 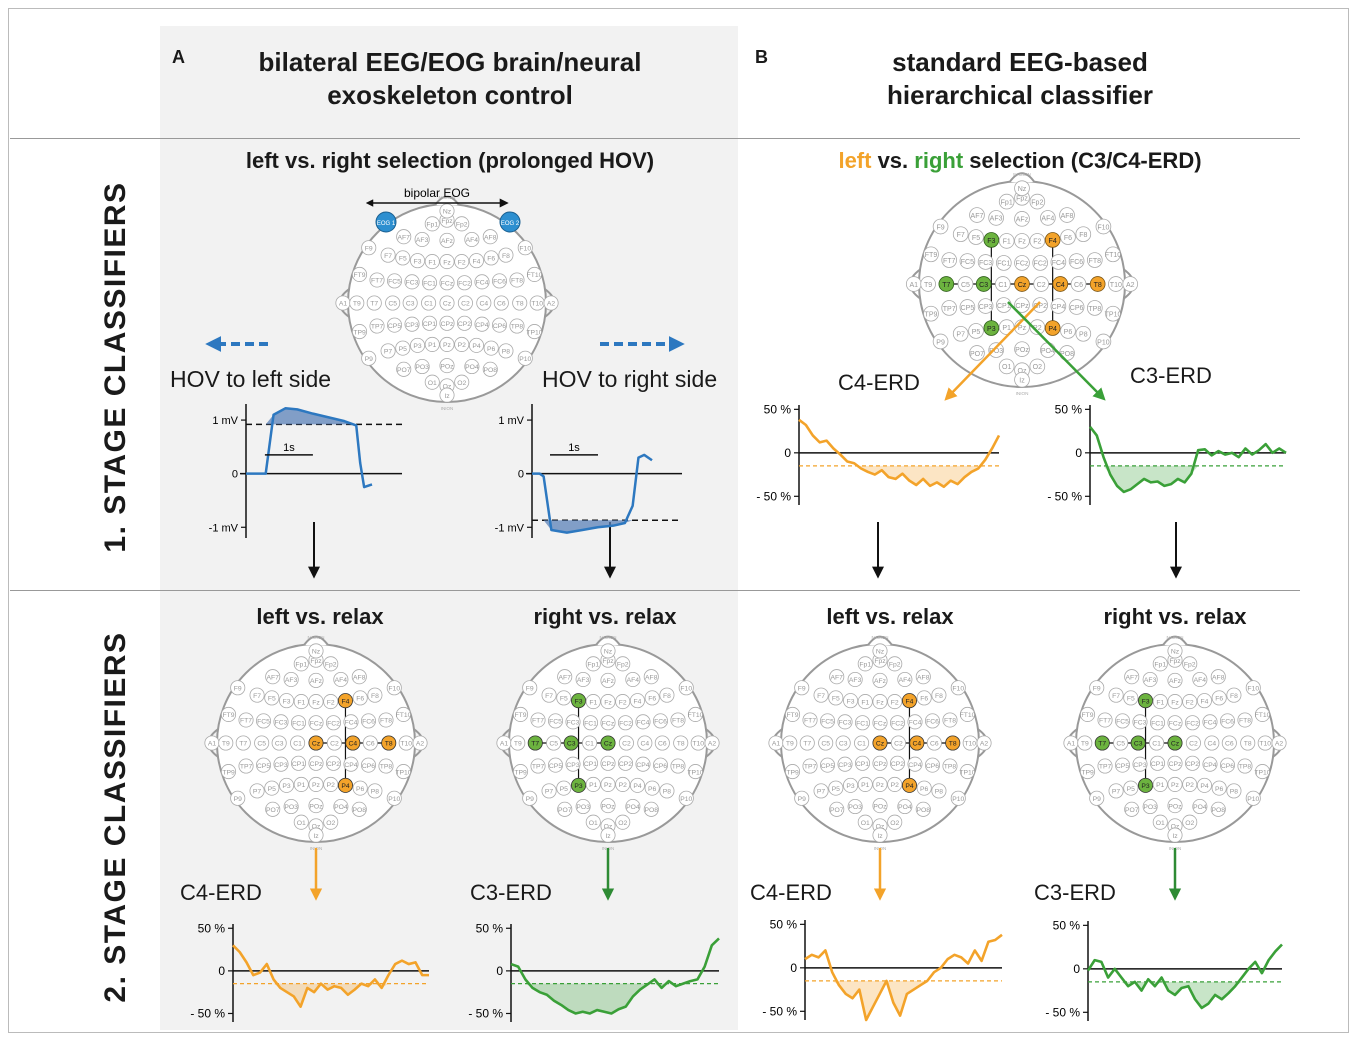 What do you see at coordinates (1020, 161) in the screenshot?
I see `stage1-b-heading: left vs. right selection (C3/C4-ERD)` at bounding box center [1020, 161].